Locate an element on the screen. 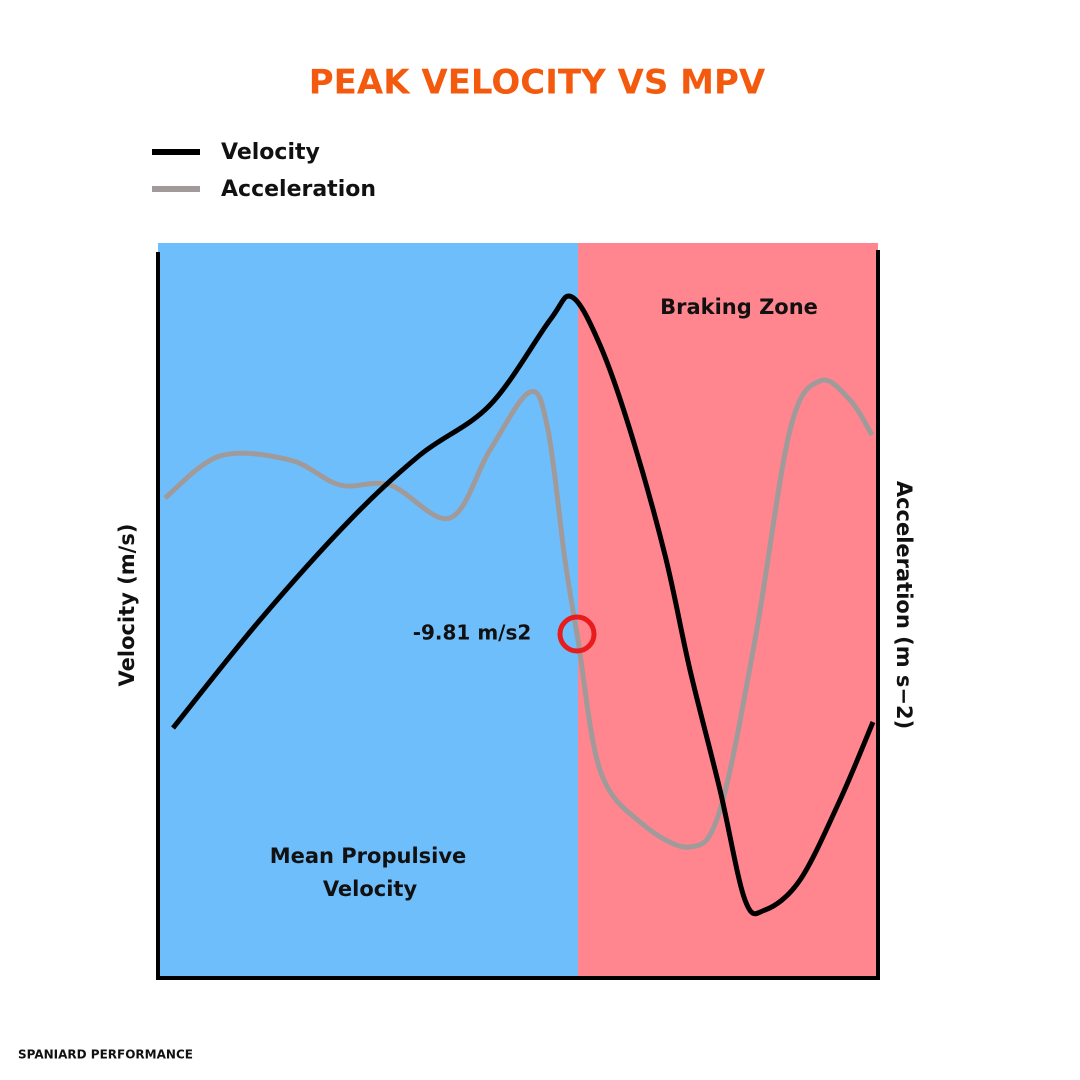 Image resolution: width=1080 pixels, height=1080 pixels. right-axis-label: Acceleration (m s−2) is located at coordinates (904, 605).